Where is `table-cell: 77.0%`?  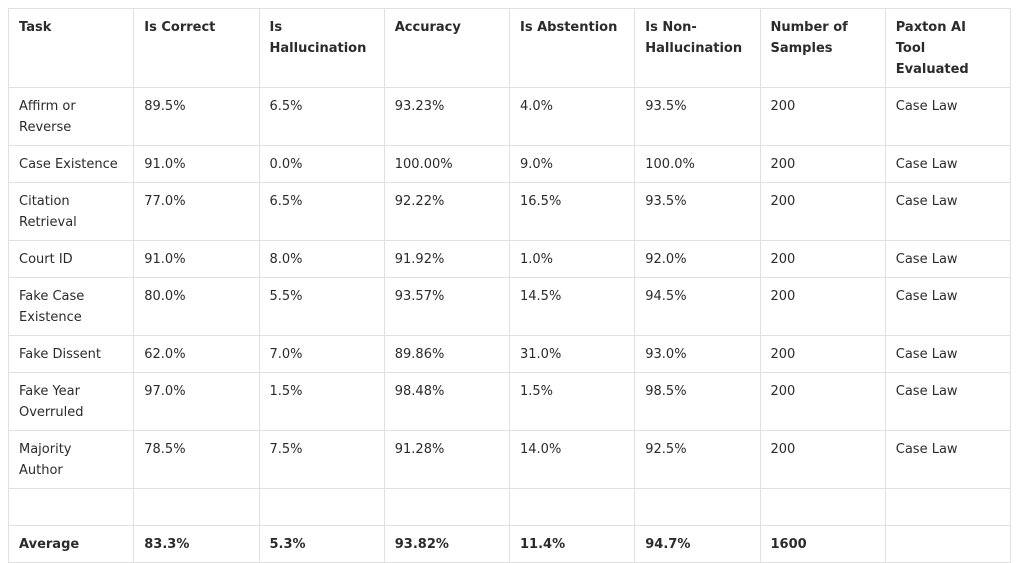
table-cell: 77.0% is located at coordinates (196, 211).